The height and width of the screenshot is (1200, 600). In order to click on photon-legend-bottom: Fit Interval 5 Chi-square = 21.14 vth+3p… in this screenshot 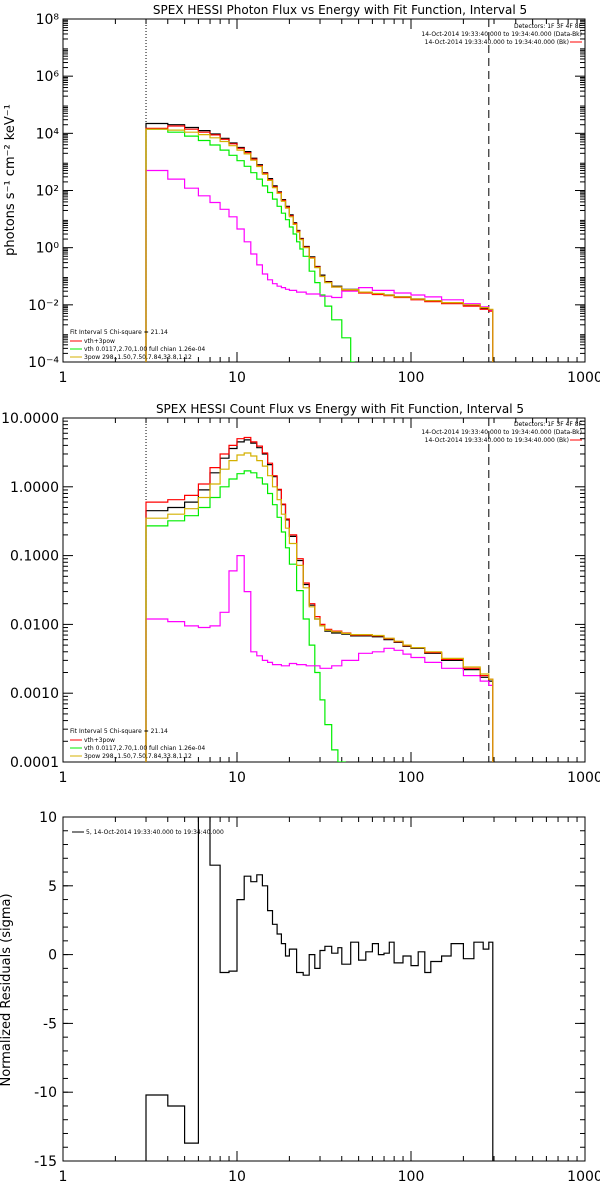, I will do `click(137, 345)`.